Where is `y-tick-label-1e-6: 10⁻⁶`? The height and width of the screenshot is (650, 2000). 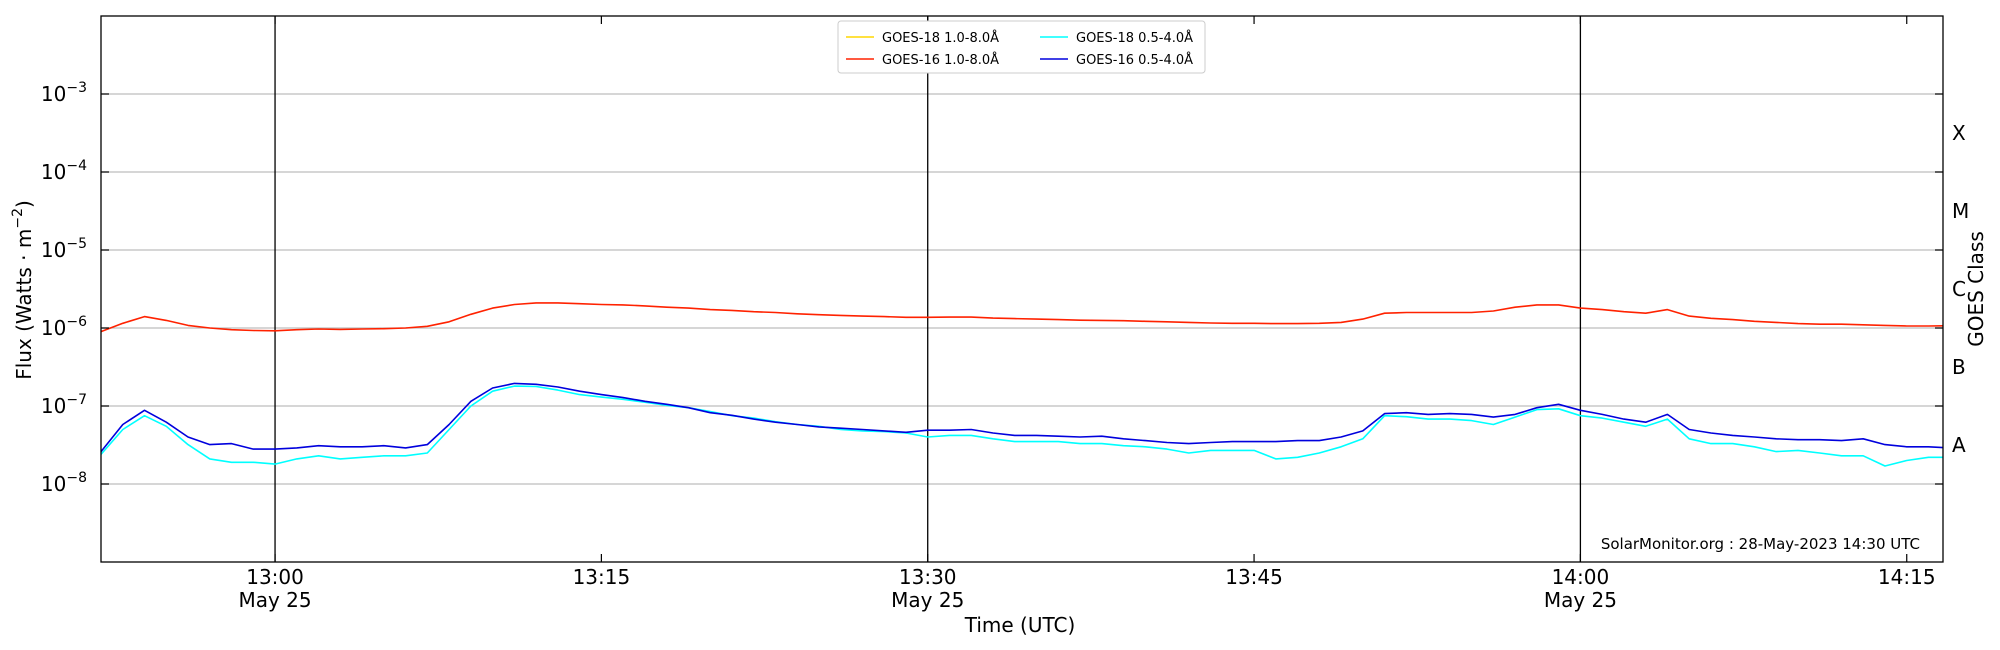 y-tick-label-1e-6: 10⁻⁶ is located at coordinates (64, 327).